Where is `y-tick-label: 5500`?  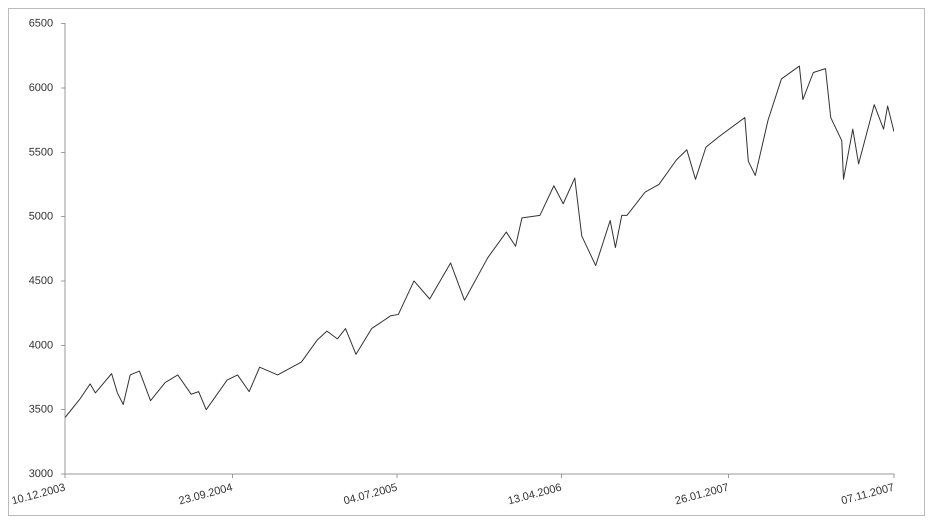 y-tick-label: 5500 is located at coordinates (41, 152).